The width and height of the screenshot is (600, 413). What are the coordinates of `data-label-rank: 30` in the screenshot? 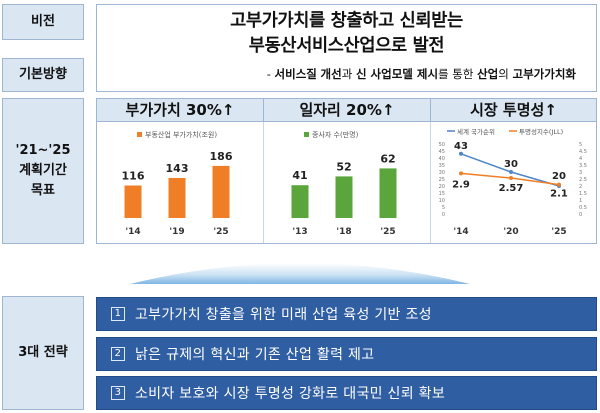 It's located at (511, 164).